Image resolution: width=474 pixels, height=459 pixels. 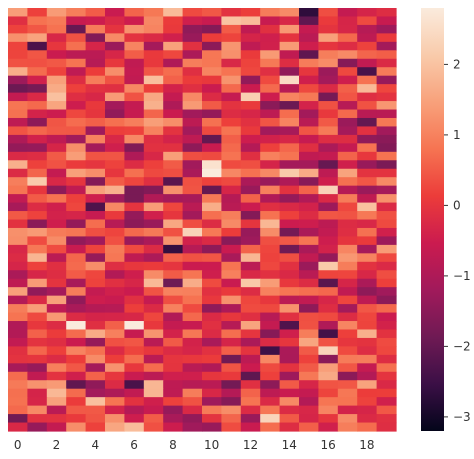 I want to click on x-tick-label: 12, so click(x=250, y=445).